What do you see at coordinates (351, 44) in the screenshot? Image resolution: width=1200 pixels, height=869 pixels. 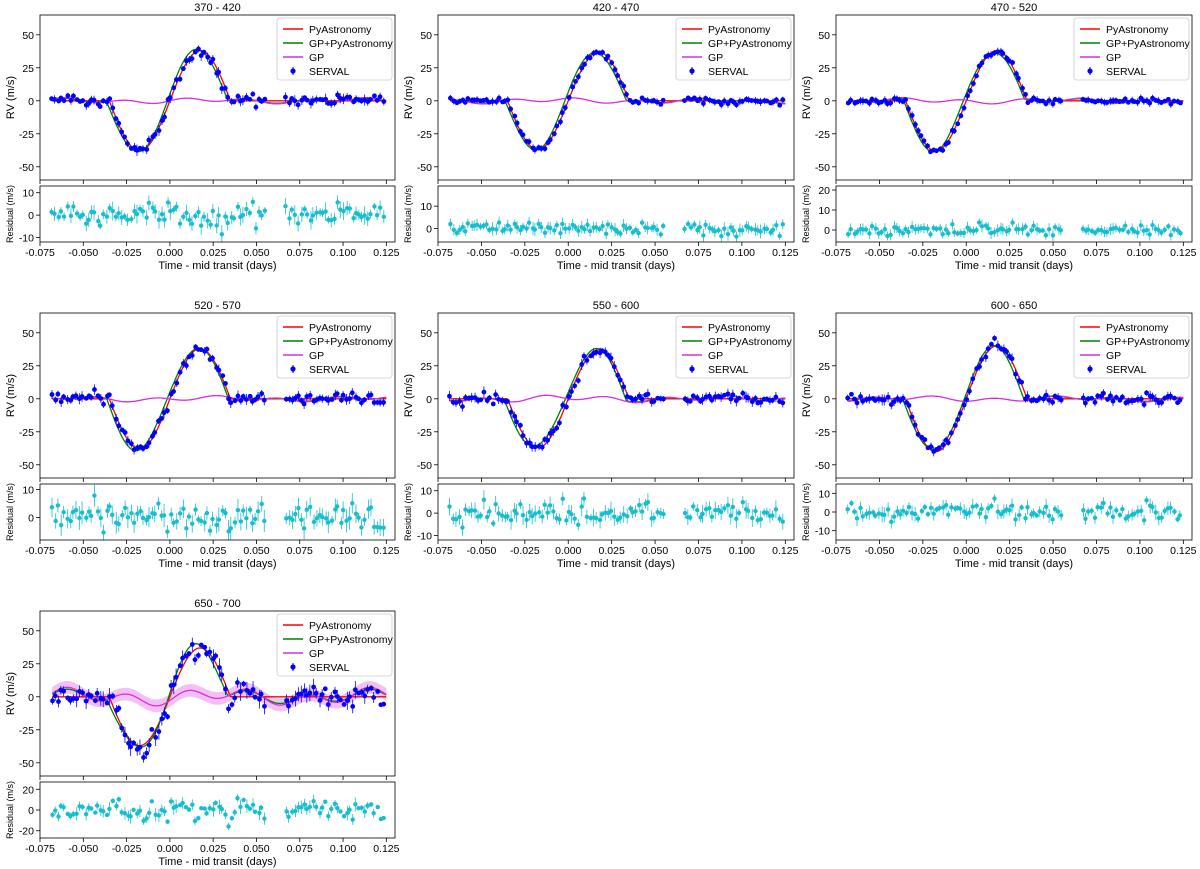 I see `legend-label-gp-pyastronomy: GP+PyAstronomy` at bounding box center [351, 44].